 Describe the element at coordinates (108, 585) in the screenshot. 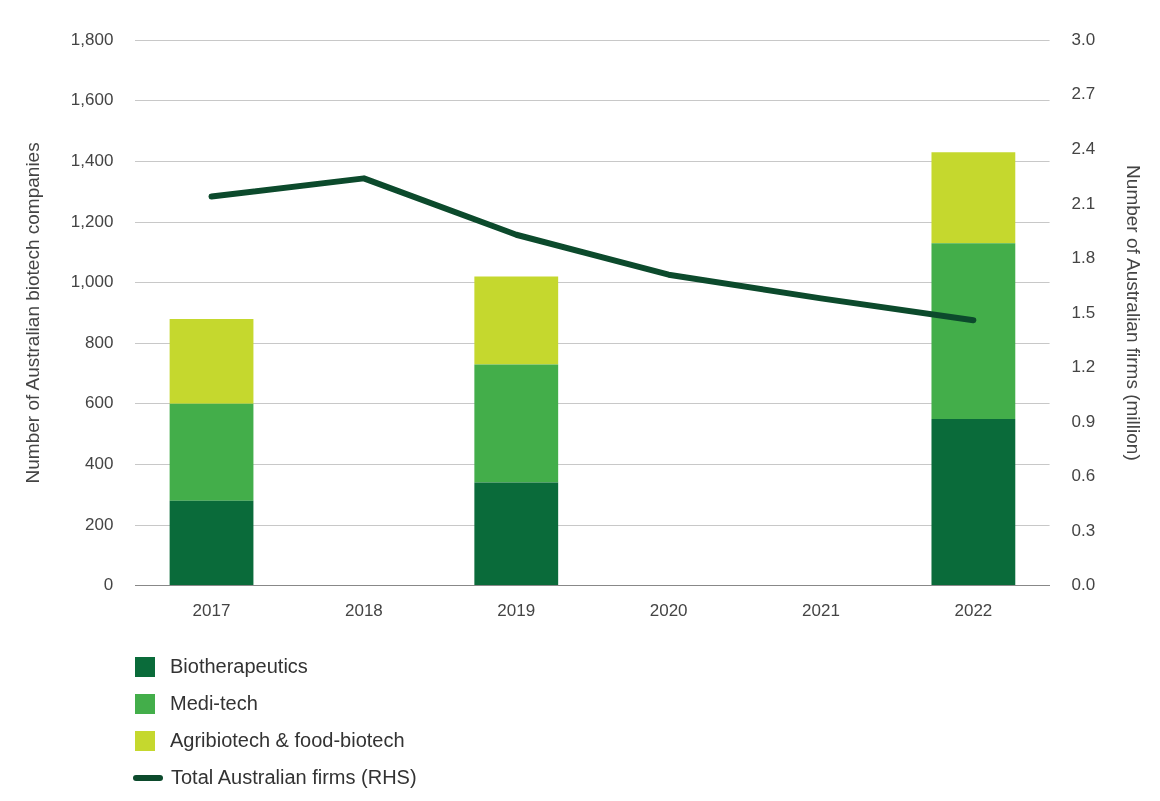

I see `y-tick-label: 0` at that location.